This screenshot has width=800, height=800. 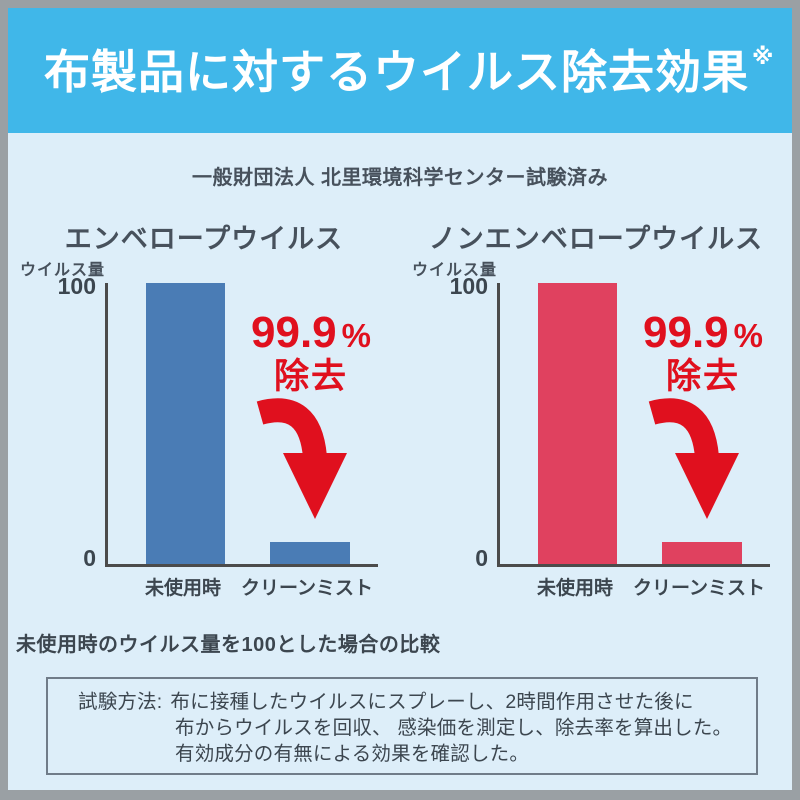 I want to click on chart-title: エンベロープウイルス, so click(x=204, y=239).